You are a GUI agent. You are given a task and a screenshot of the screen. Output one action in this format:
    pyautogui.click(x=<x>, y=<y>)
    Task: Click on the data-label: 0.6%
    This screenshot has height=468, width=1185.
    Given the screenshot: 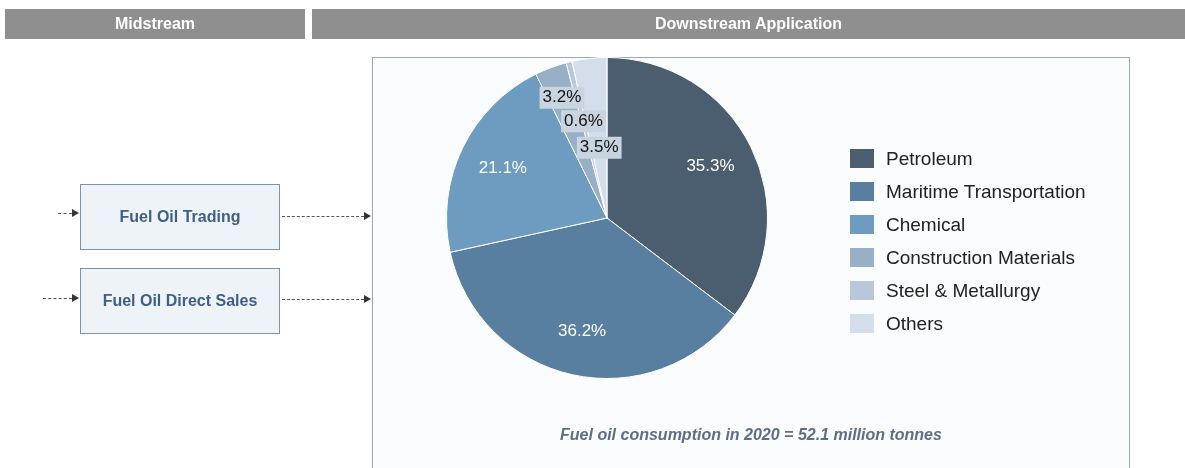 What is the action you would take?
    pyautogui.click(x=583, y=121)
    